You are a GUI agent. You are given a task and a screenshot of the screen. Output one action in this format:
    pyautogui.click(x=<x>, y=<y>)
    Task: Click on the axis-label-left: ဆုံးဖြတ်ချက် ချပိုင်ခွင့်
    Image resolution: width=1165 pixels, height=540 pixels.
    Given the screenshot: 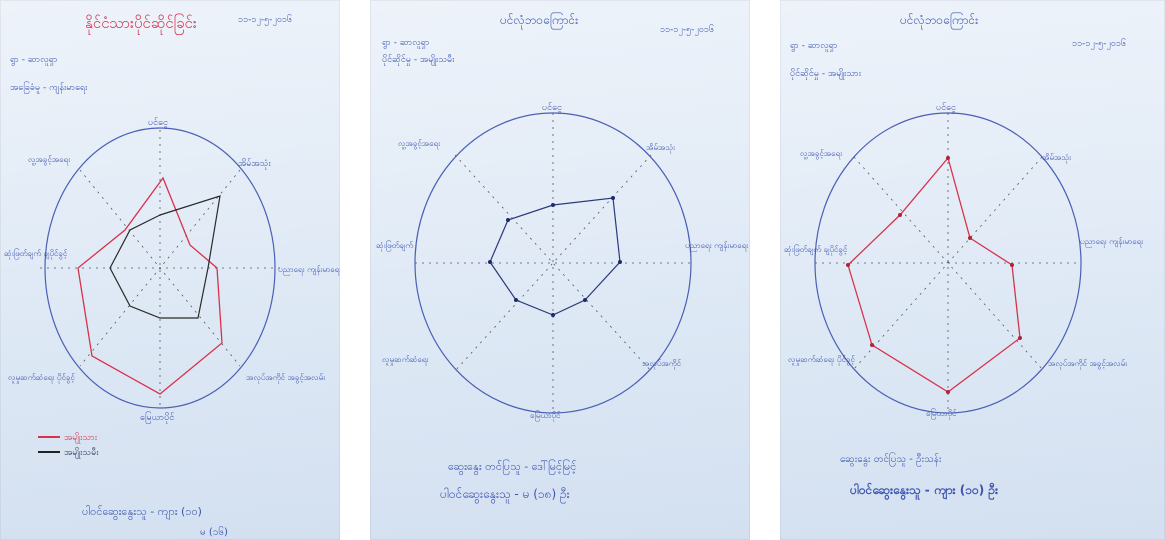 What is the action you would take?
    pyautogui.click(x=35, y=254)
    